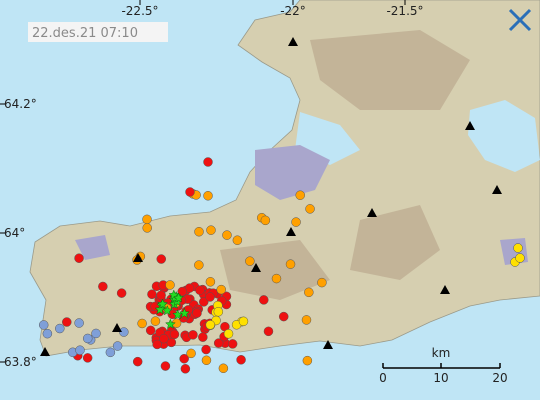 This screenshot has width=540, height=400. Describe the element at coordinates (20, 362) in the screenshot. I see `latitude-label: 63.8°` at that location.